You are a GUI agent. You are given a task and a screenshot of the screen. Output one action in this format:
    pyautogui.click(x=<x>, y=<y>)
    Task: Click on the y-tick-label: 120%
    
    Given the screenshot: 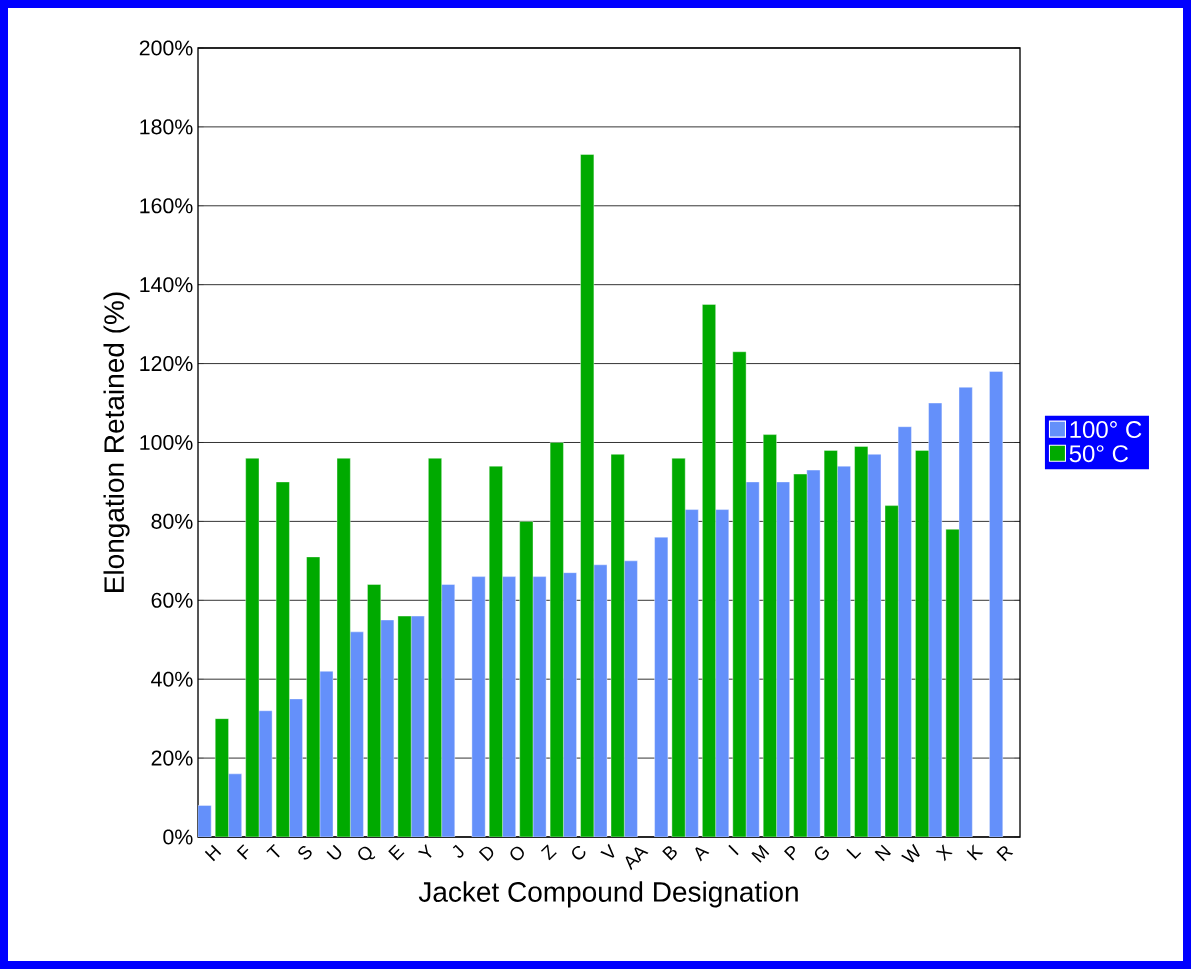 What is the action you would take?
    pyautogui.click(x=166, y=364)
    